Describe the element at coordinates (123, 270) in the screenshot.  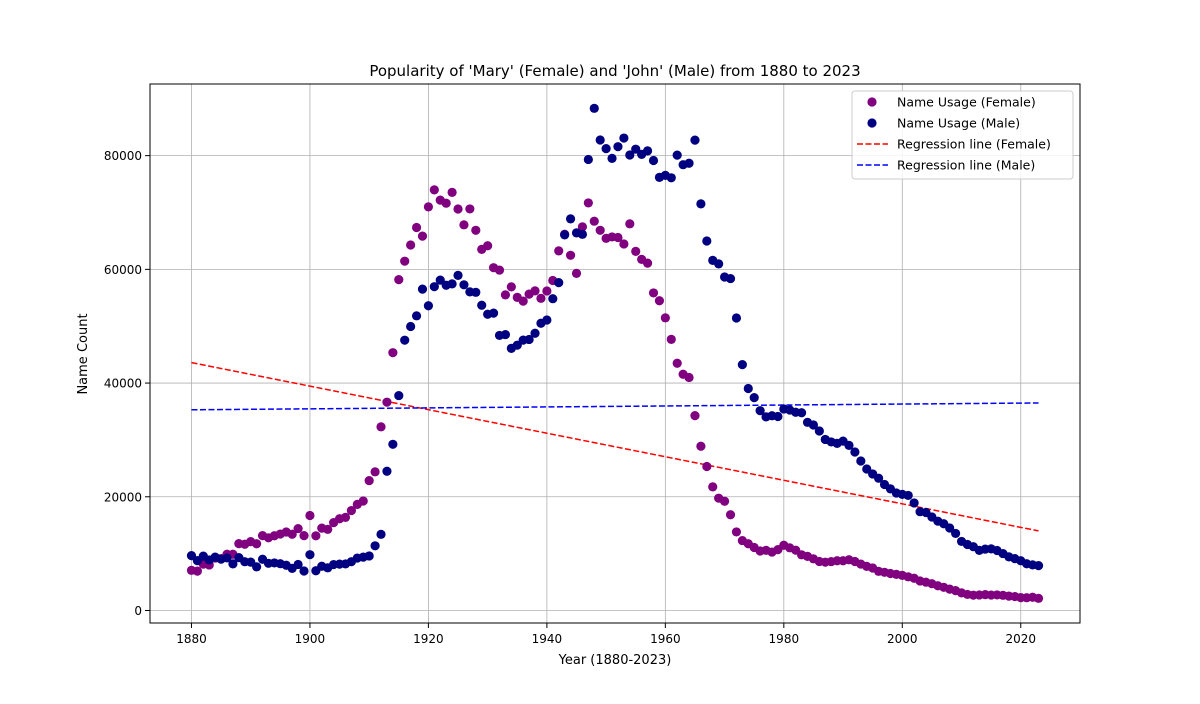
I see `y-tick-label: 60000` at that location.